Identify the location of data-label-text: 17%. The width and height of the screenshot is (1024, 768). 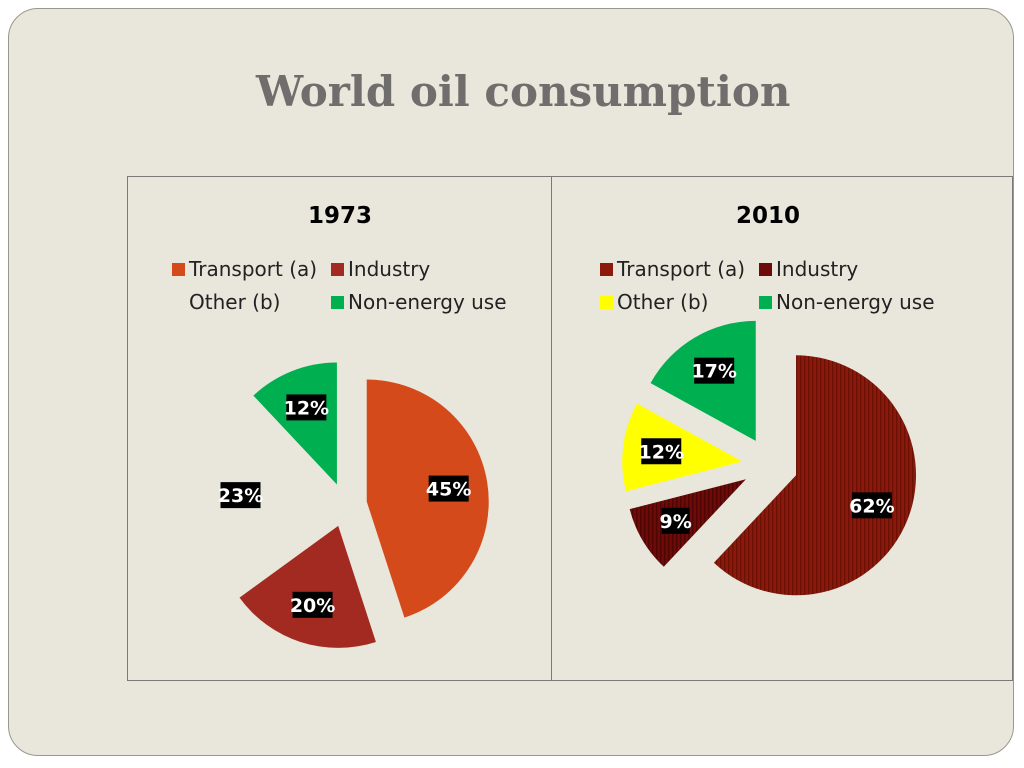
(713, 372).